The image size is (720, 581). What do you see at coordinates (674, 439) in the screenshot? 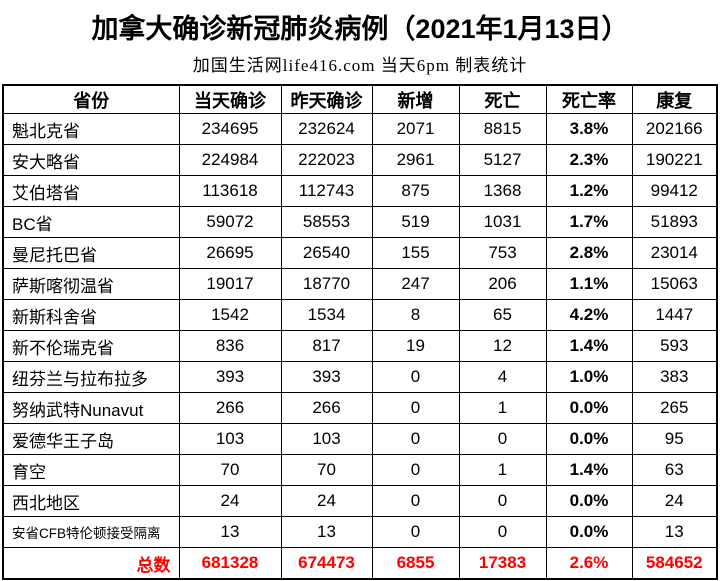
I see `value-cell: 95` at bounding box center [674, 439].